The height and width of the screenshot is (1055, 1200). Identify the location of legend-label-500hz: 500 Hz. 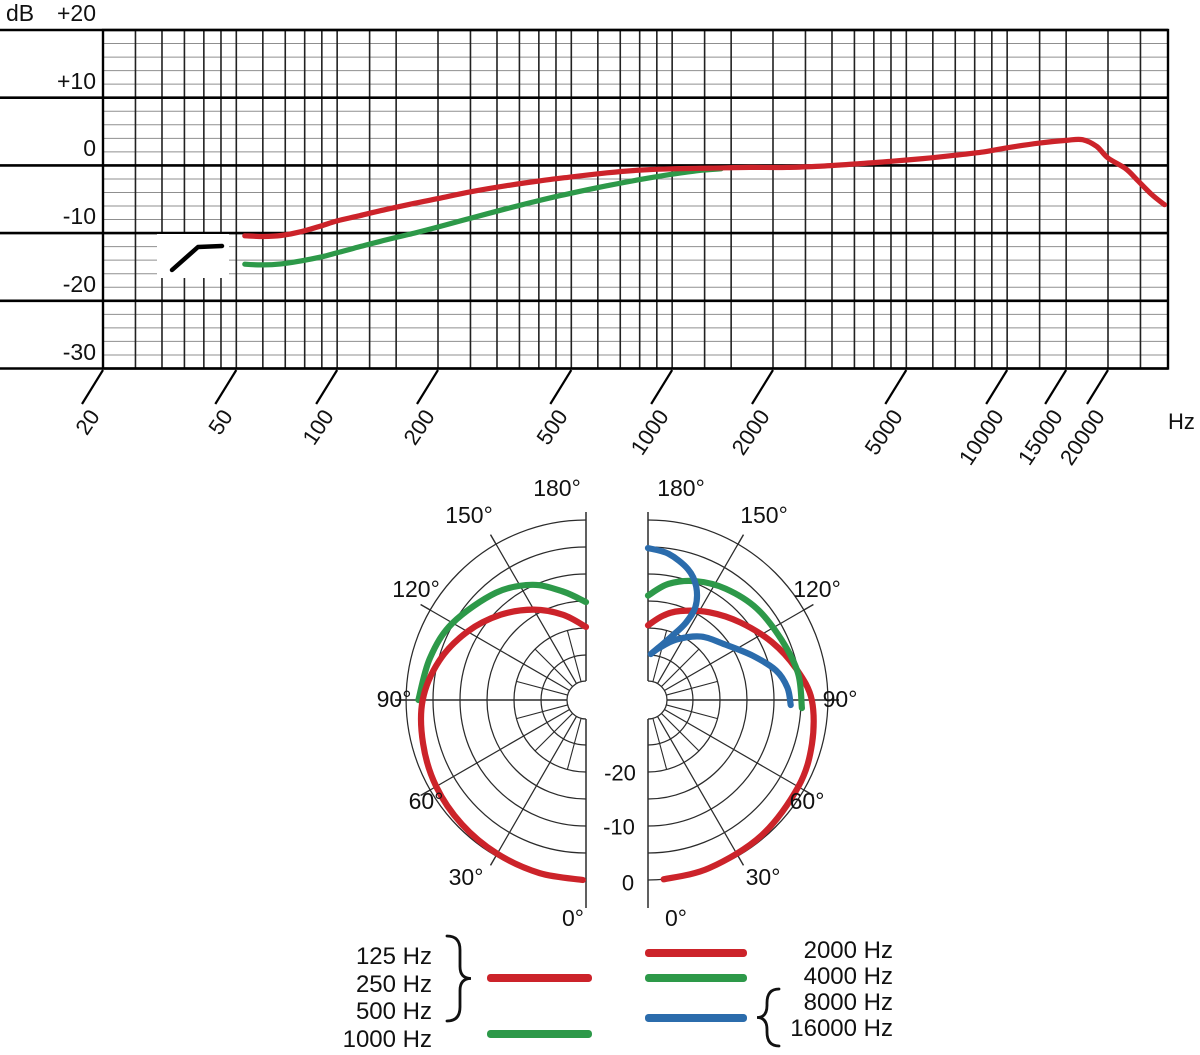
(393, 1011).